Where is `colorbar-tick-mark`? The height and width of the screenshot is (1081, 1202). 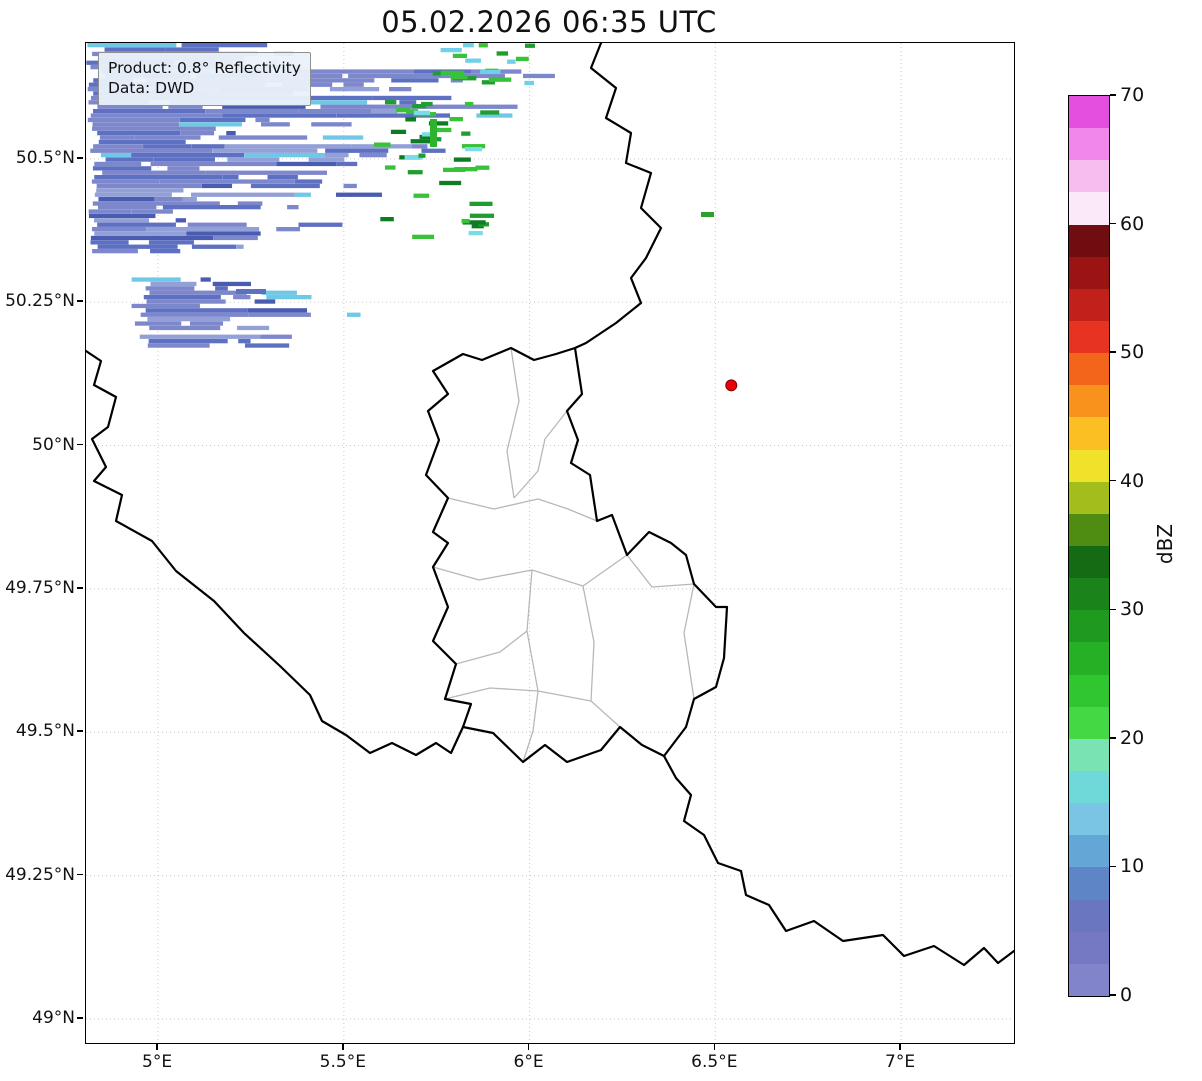 colorbar-tick-mark is located at coordinates (1113, 866).